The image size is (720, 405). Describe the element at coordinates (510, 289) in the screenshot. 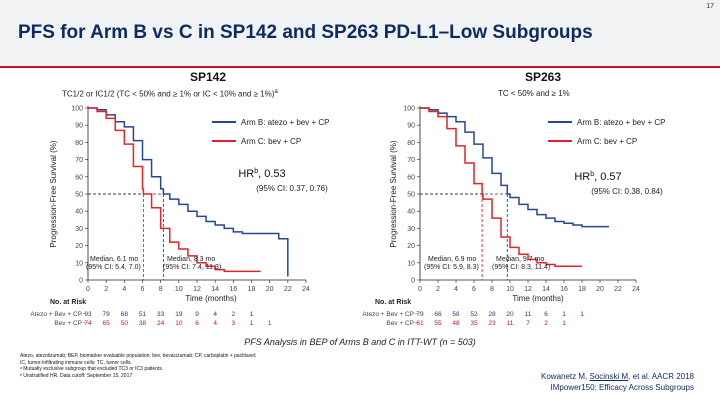

I see `sp263-x-tick-label: 10` at that location.